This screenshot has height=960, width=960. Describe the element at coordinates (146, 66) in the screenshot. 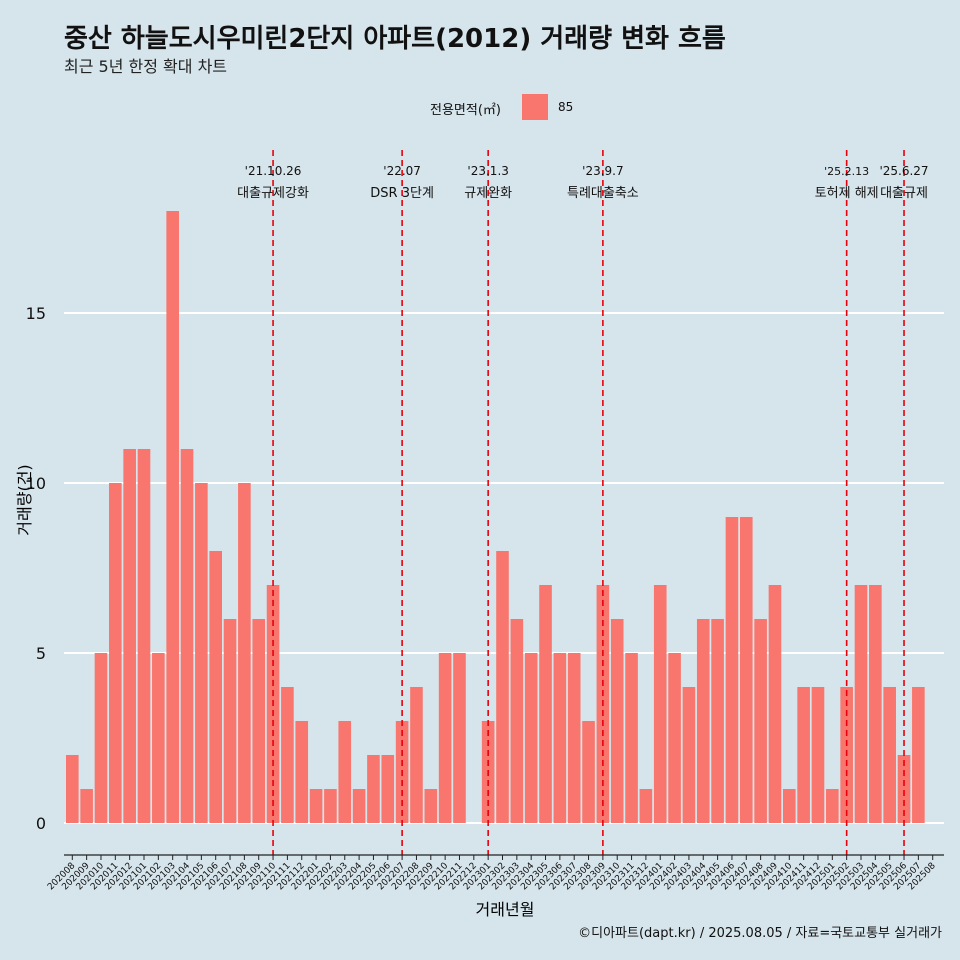

I see `chart-subtitle: 최근 5년 한정 확대 차트` at that location.